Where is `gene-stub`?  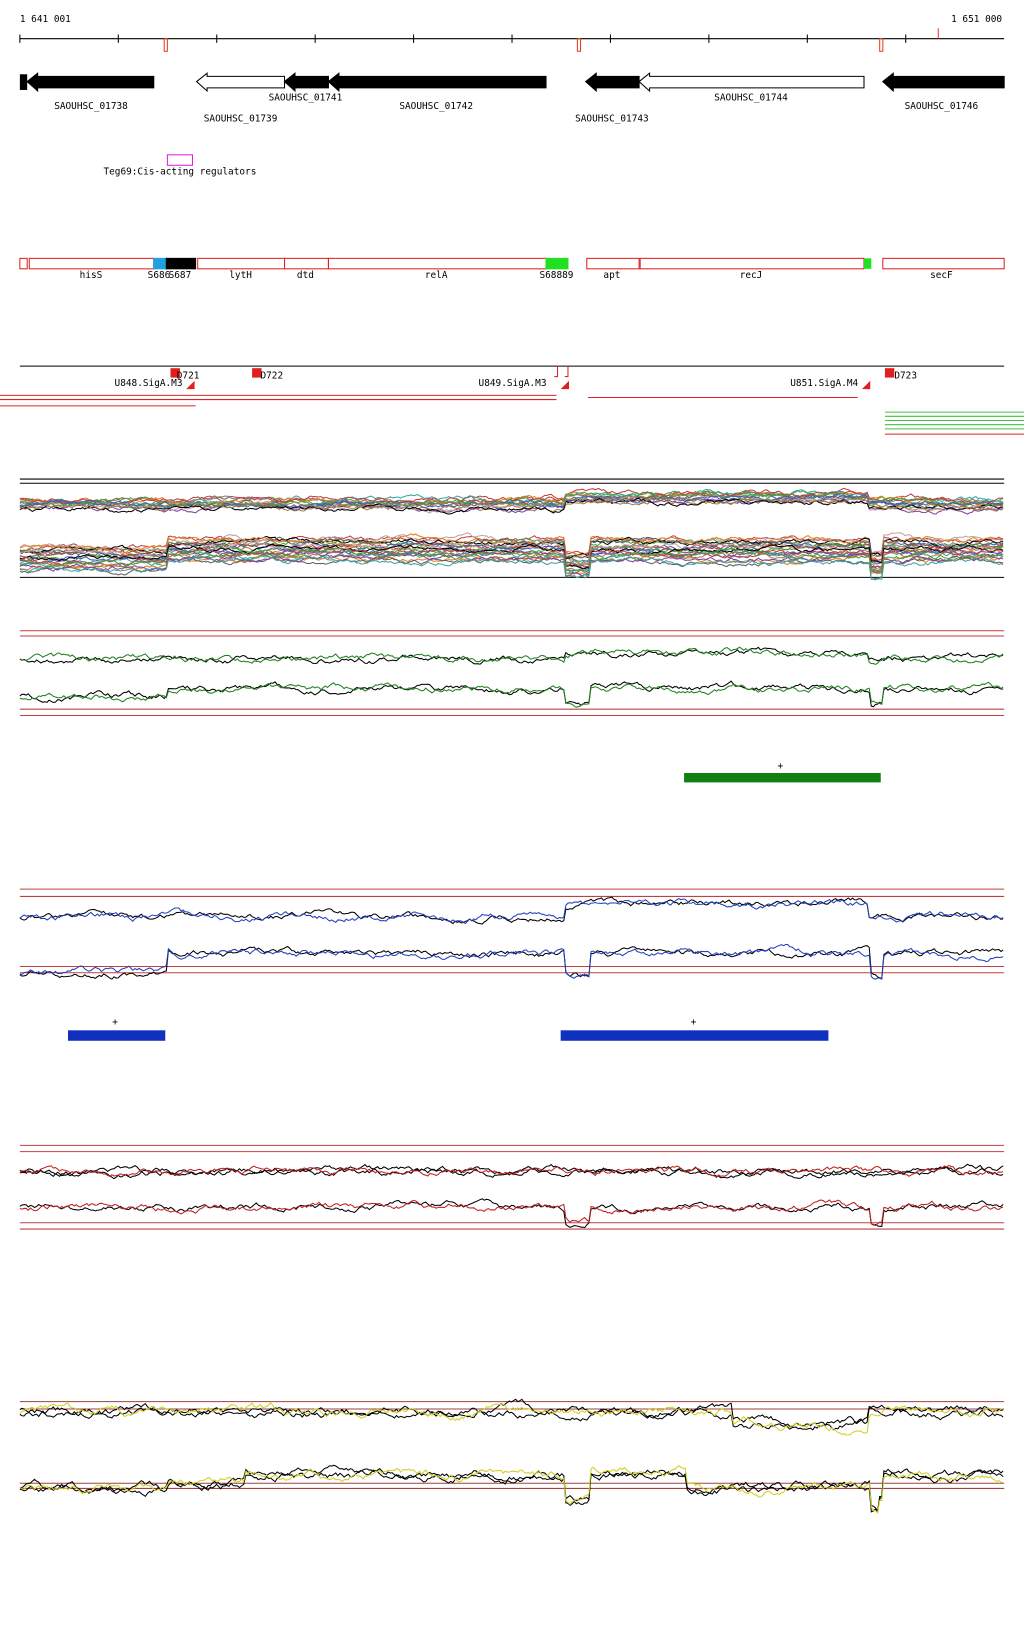
gene-stub is located at coordinates (23, 82).